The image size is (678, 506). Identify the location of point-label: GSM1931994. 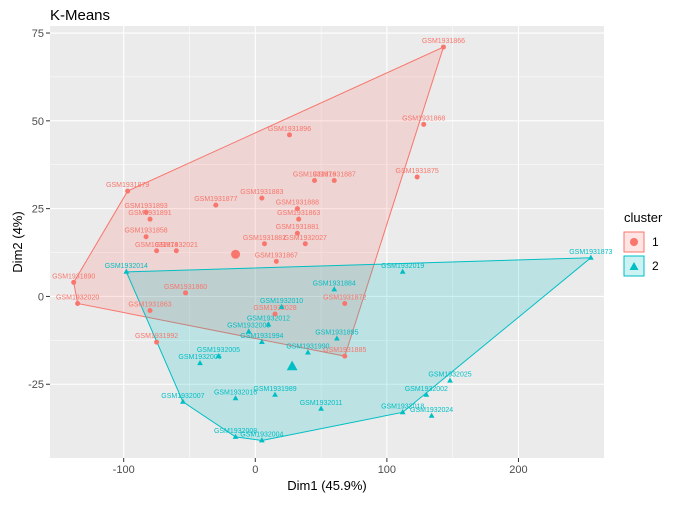
(261, 336).